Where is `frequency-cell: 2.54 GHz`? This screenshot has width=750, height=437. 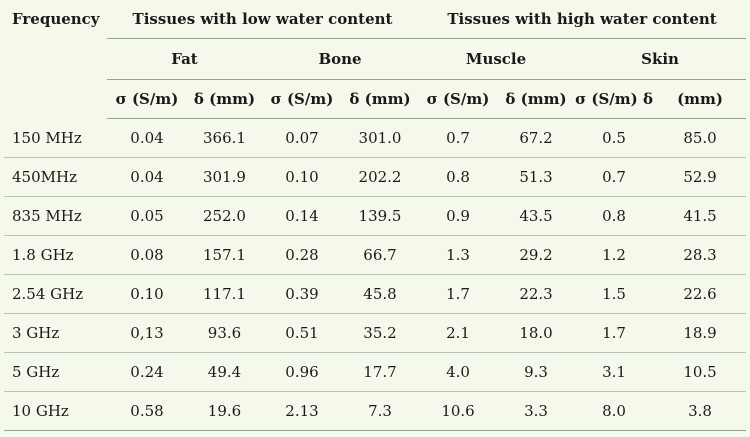
frequency-cell: 2.54 GHz is located at coordinates (55, 294).